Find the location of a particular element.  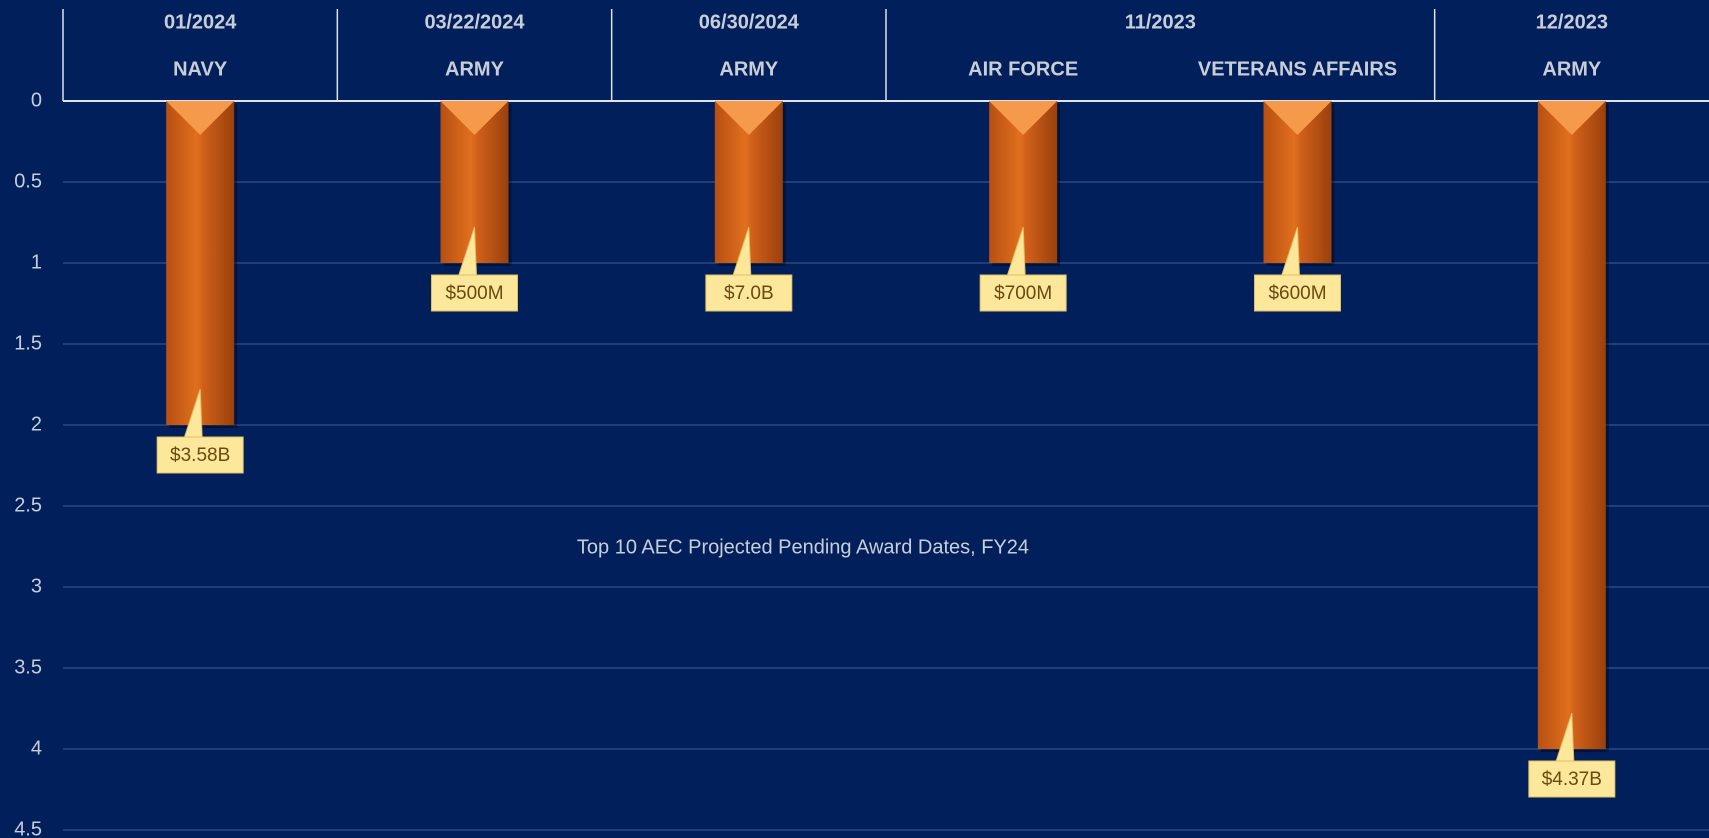

data-annotation: $7.0B is located at coordinates (749, 293).